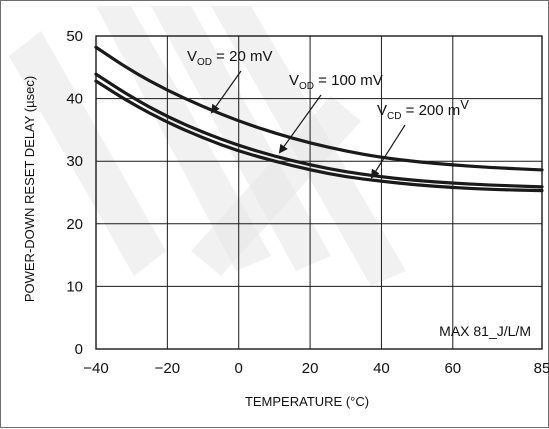 The image size is (549, 429). Describe the element at coordinates (541, 368) in the screenshot. I see `x-tick-label: 85` at that location.